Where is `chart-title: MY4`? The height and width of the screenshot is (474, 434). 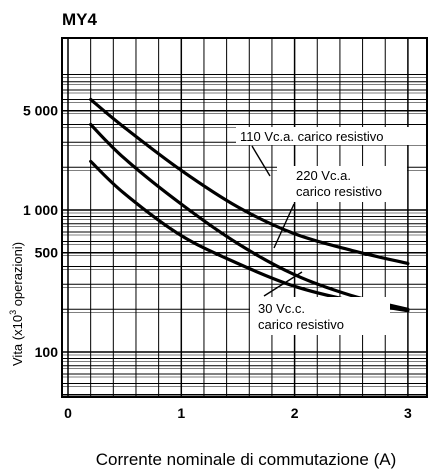 chart-title: MY4 is located at coordinates (80, 19).